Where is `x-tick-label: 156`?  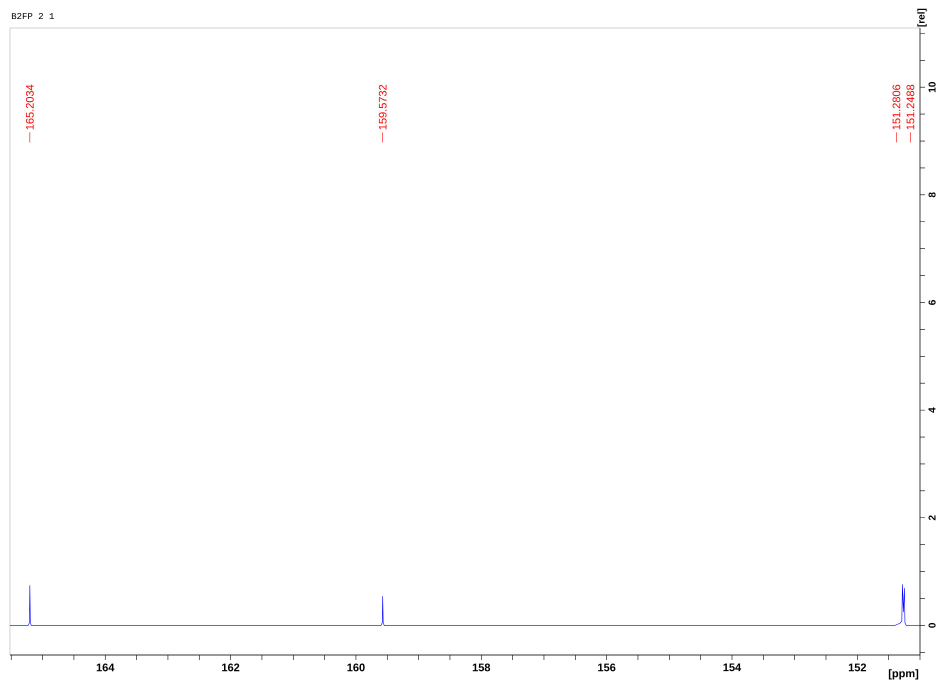 x-tick-label: 156 is located at coordinates (607, 668).